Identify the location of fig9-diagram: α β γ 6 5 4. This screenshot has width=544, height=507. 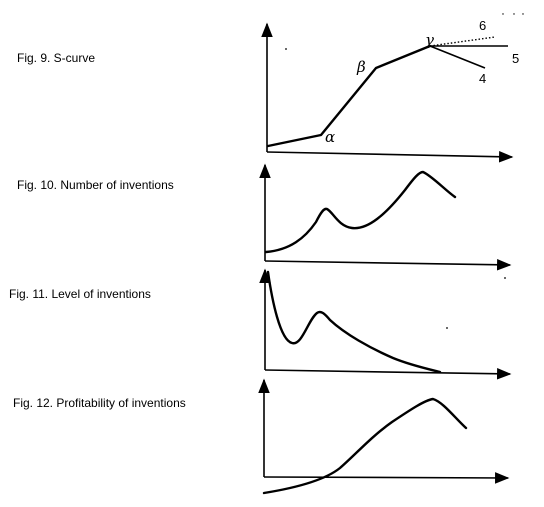
(392, 88).